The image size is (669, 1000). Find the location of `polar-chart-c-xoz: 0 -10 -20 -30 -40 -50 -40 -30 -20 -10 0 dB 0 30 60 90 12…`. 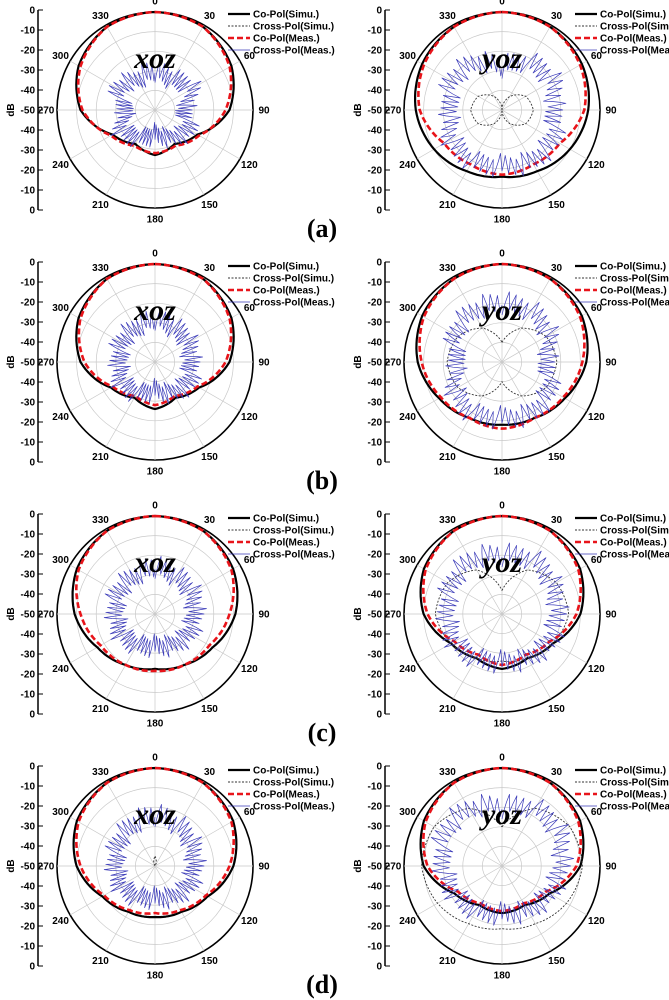

polar-chart-c-xoz: 0 -10 -20 -30 -40 -50 -40 -30 -20 -10 0 dB 0 30 60 90 12… is located at coordinates (170, 615).